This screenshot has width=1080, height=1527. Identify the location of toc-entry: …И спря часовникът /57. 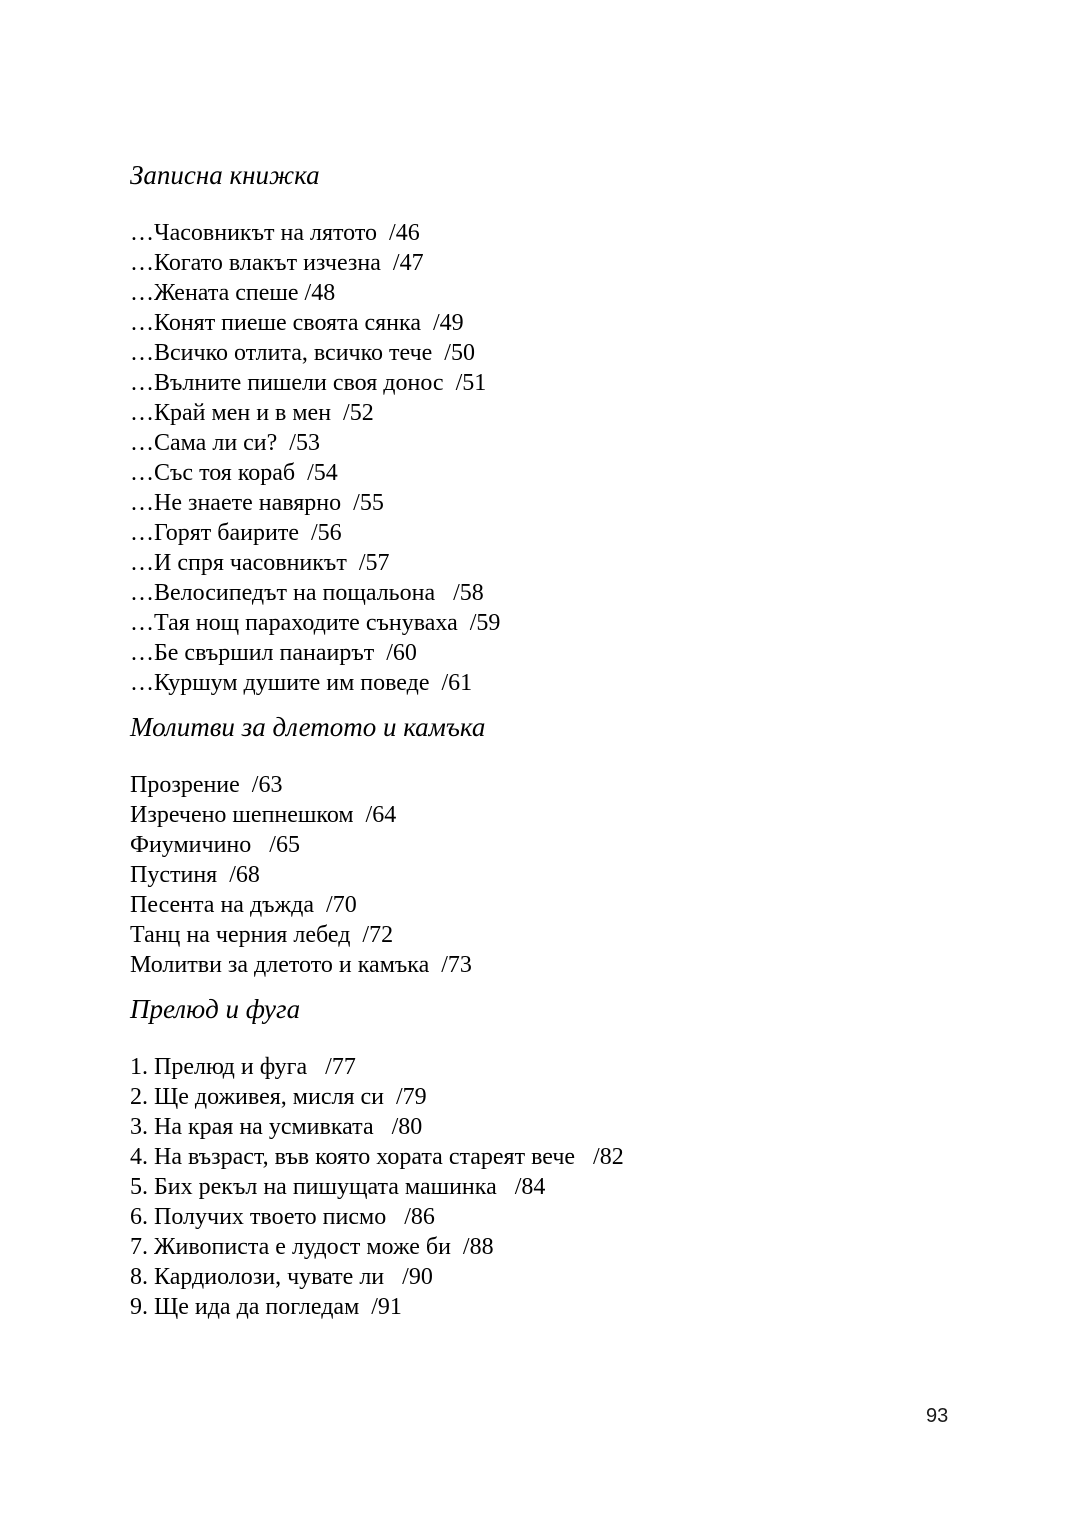
(260, 563).